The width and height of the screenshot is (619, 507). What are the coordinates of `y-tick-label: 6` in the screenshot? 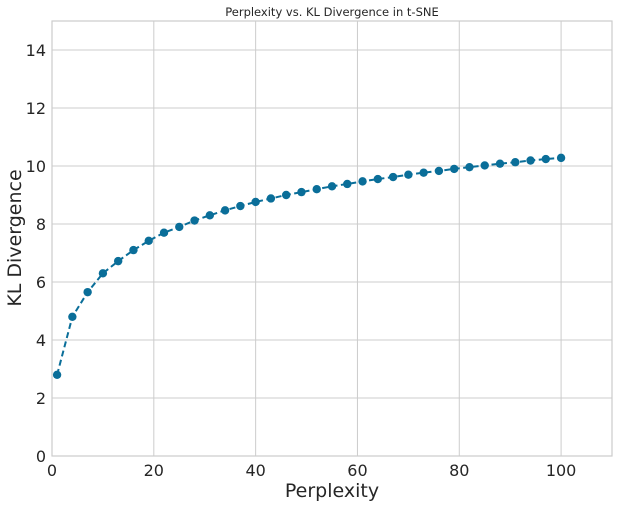 It's located at (41, 282).